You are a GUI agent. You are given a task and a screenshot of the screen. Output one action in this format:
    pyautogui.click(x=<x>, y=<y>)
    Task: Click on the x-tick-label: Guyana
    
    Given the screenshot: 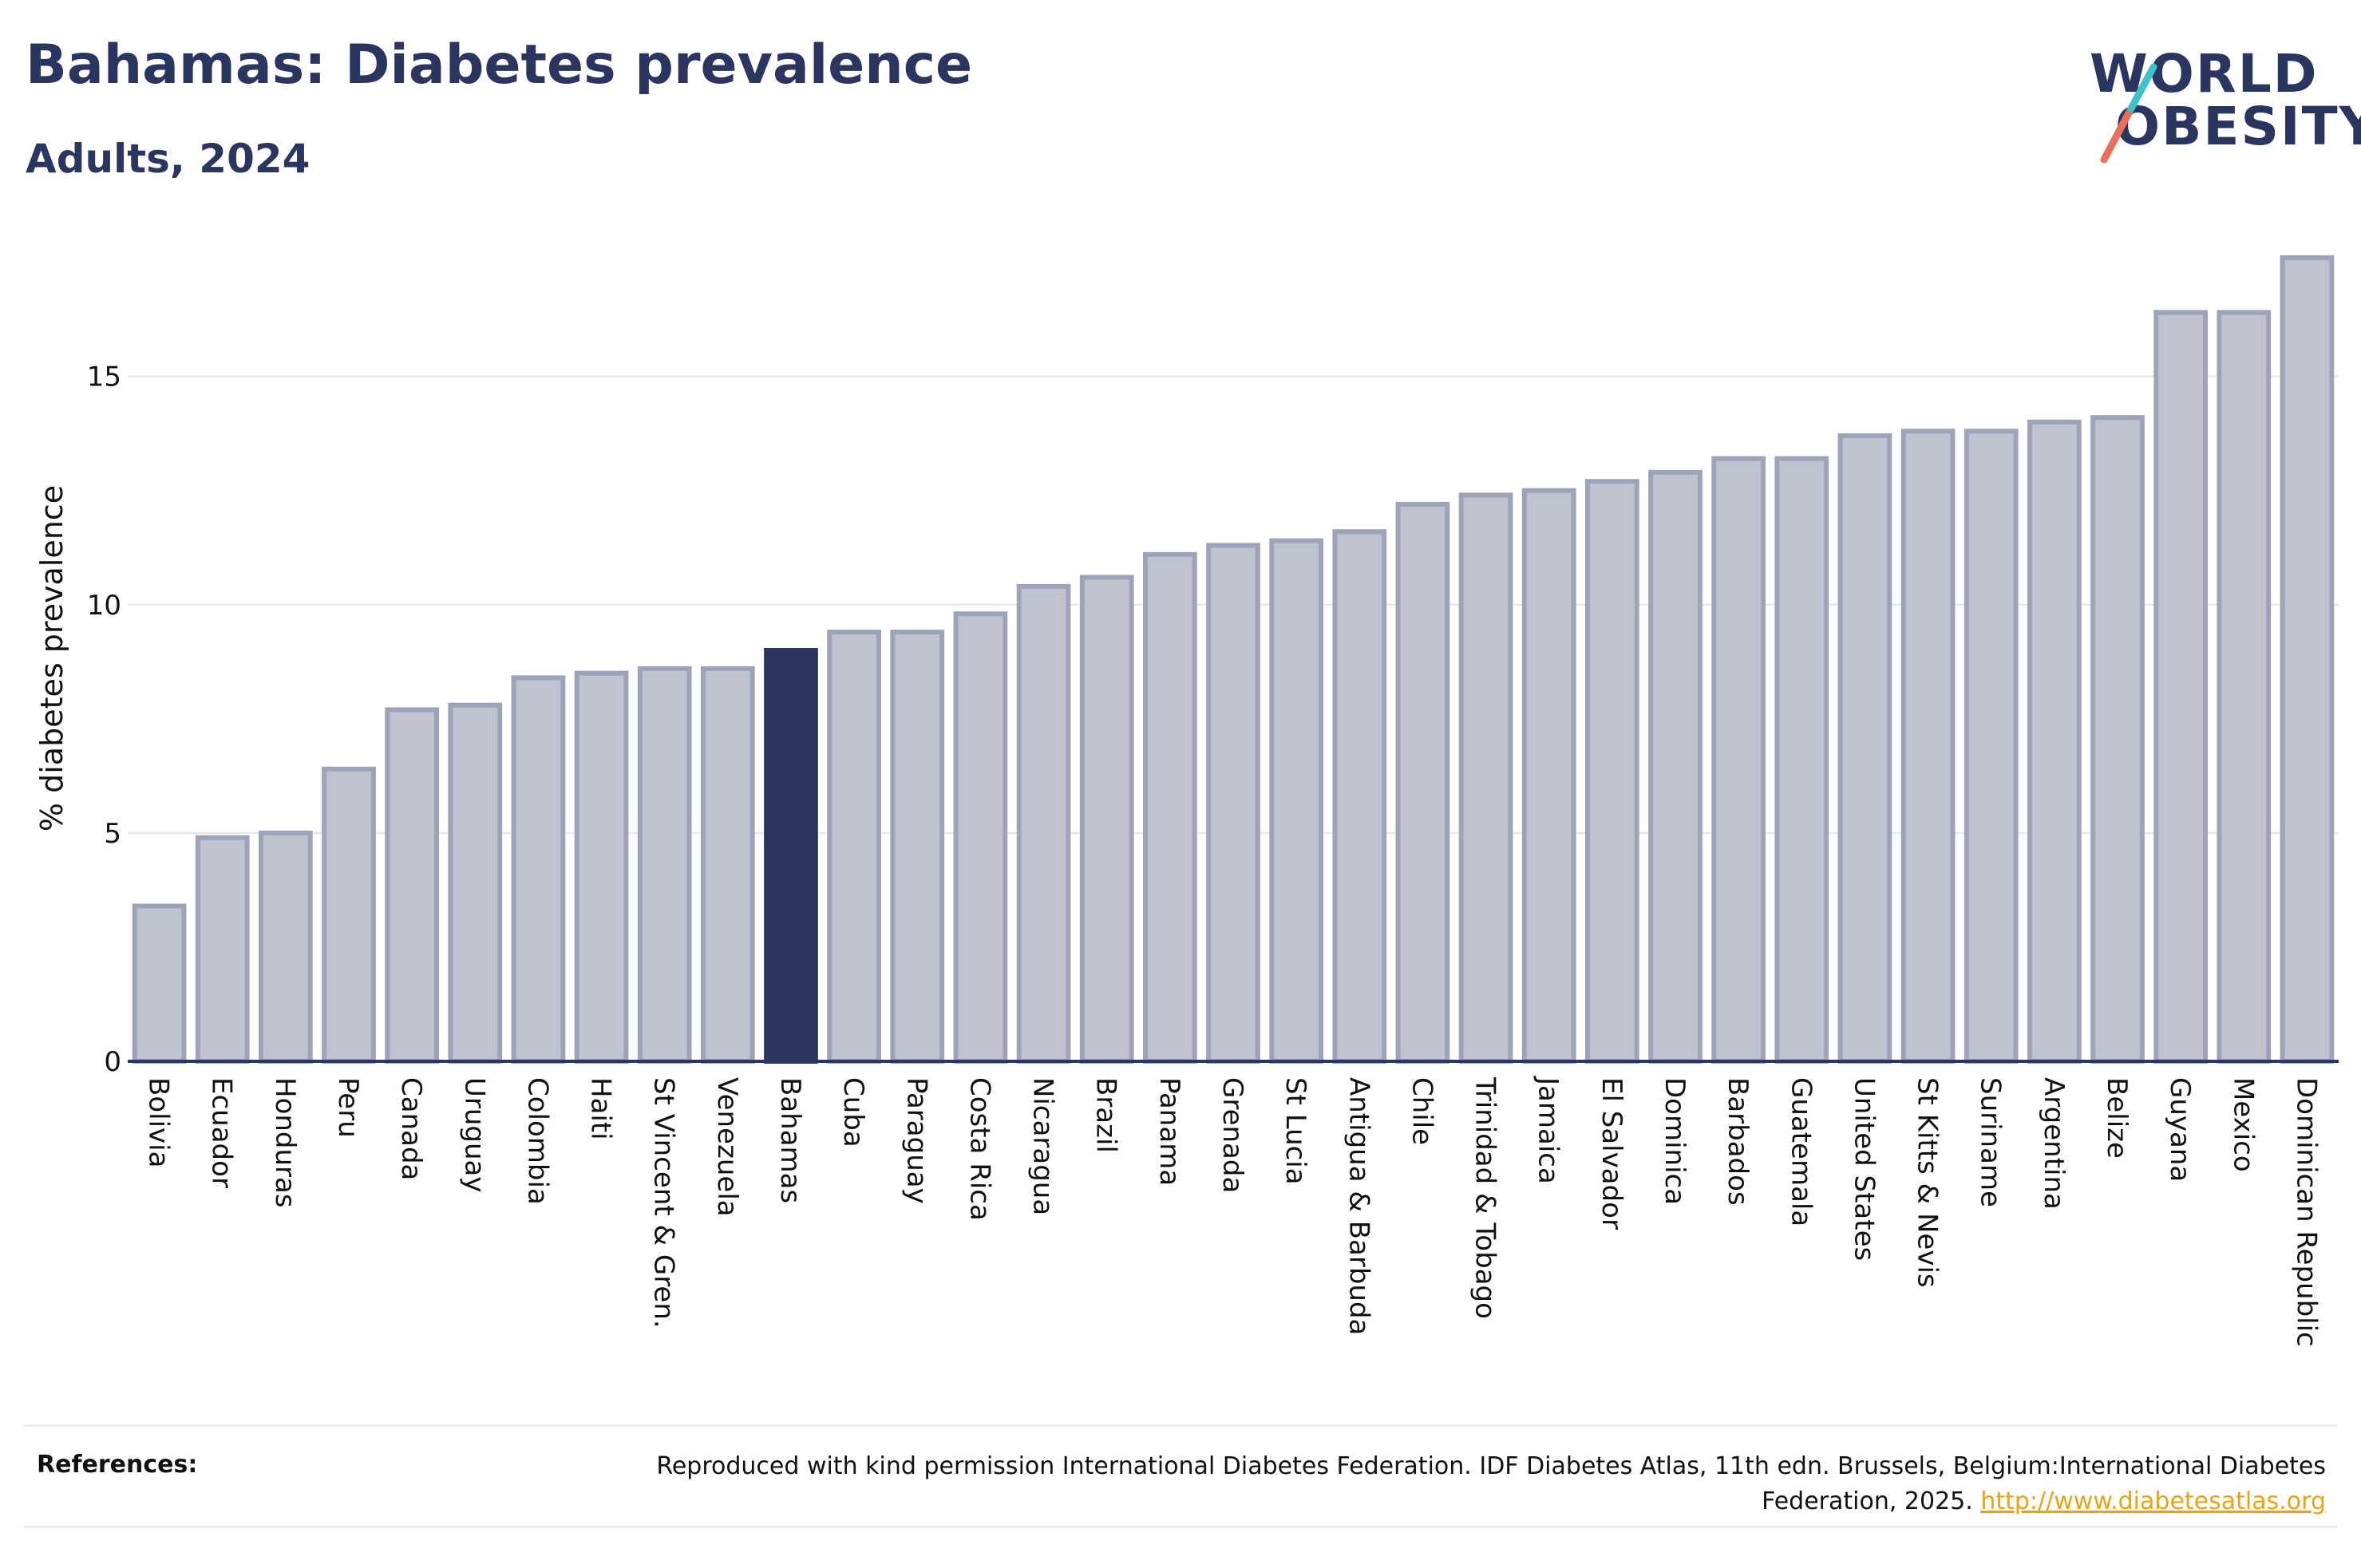 What is the action you would take?
    pyautogui.click(x=2180, y=1129)
    